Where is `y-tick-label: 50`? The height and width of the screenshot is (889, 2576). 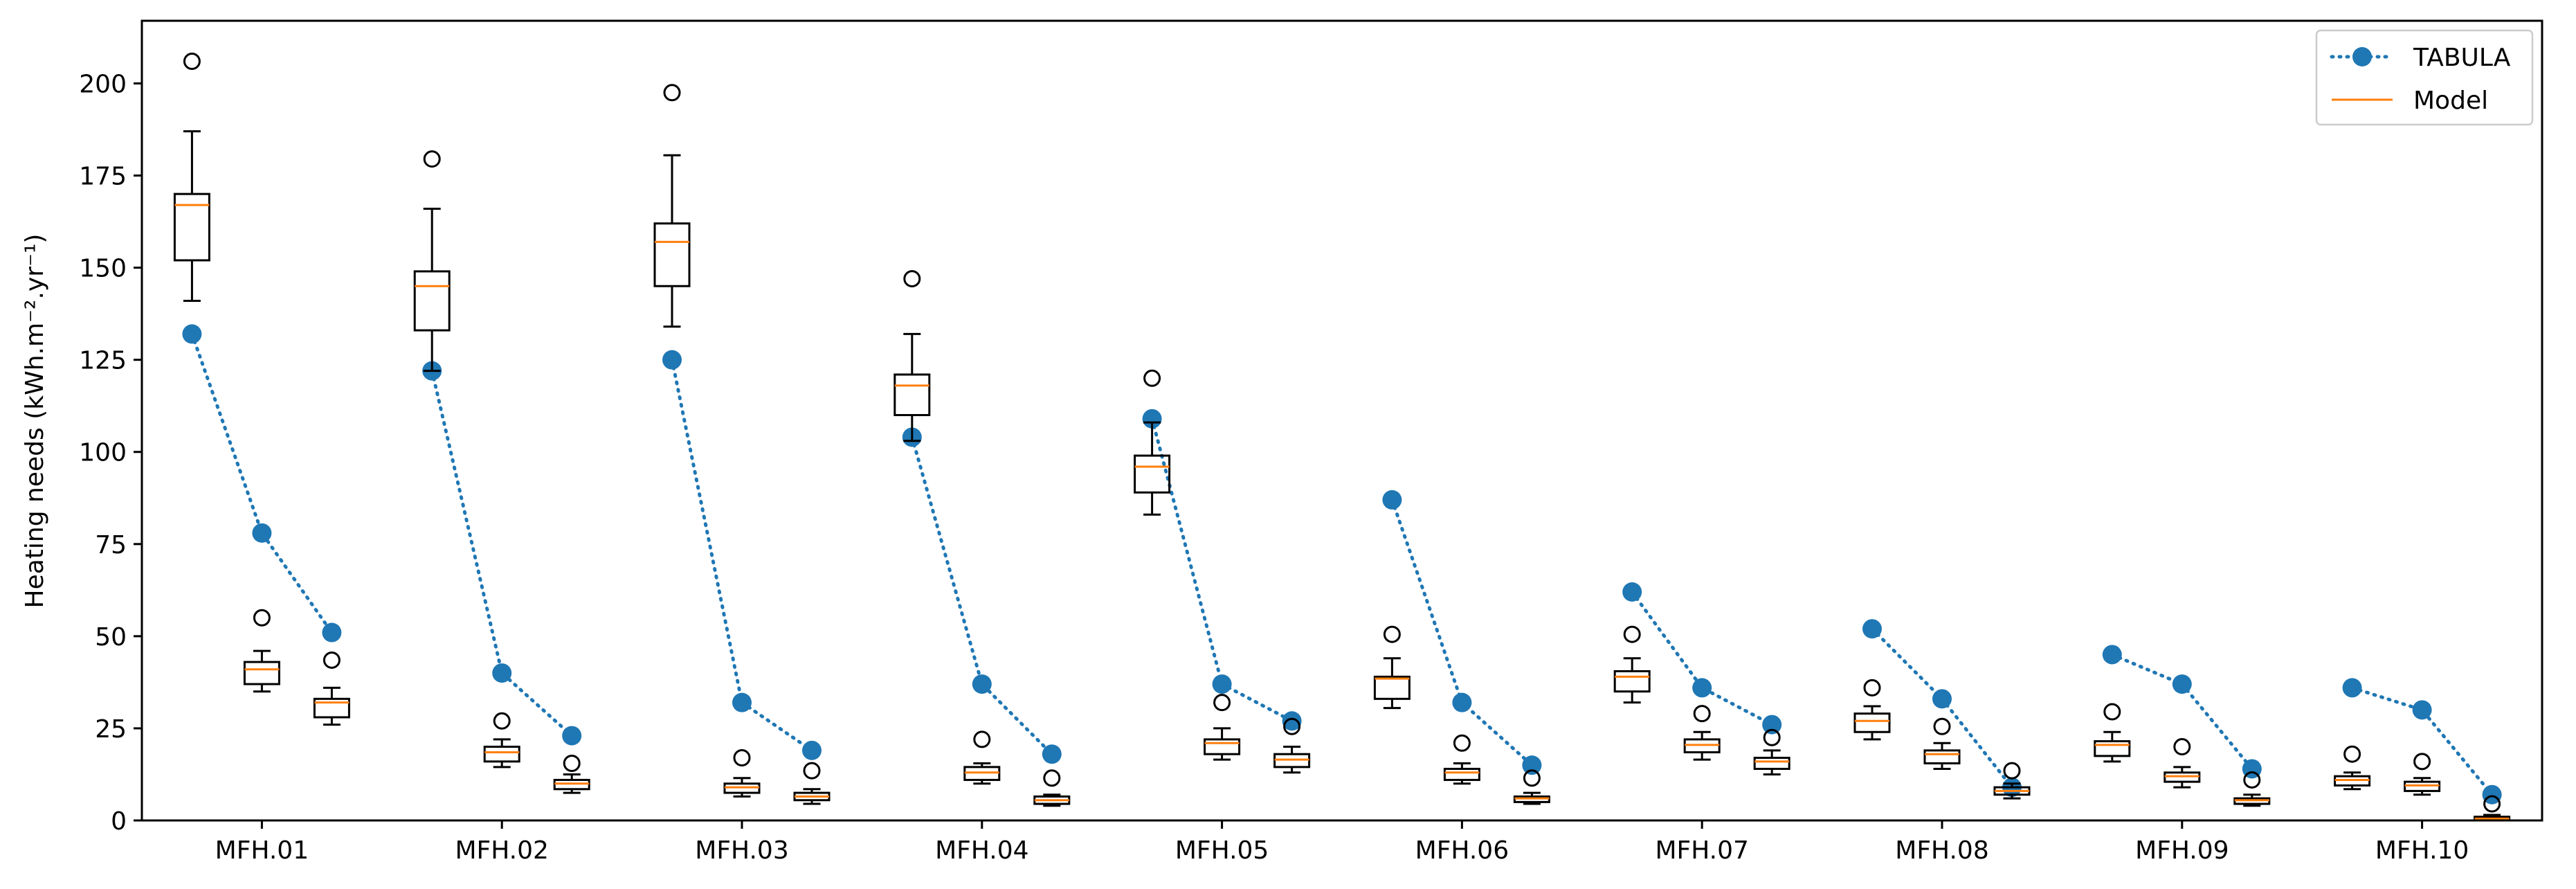
y-tick-label: 50 is located at coordinates (111, 638).